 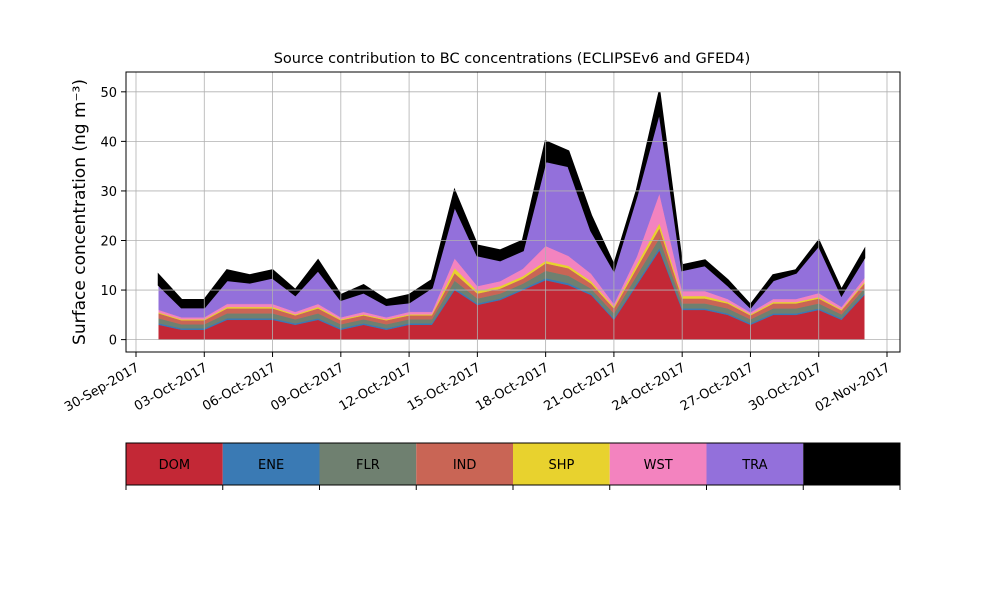 I want to click on x-tick-label: 24-Oct-2017, so click(x=649, y=387).